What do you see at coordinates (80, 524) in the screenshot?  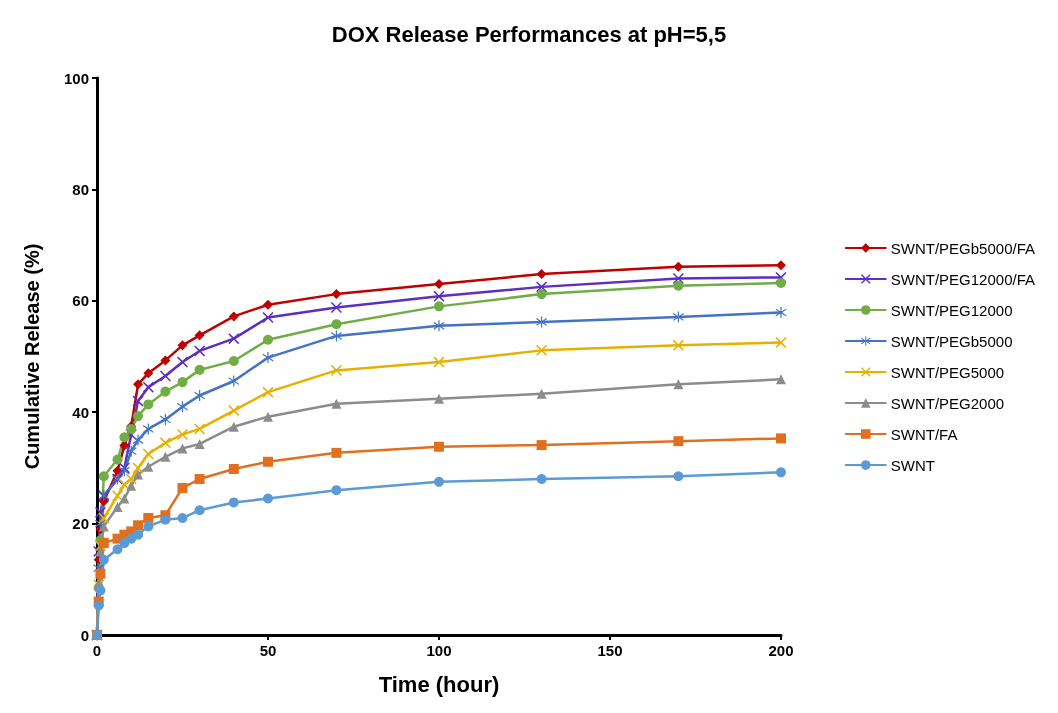 I see `y-tick-label: 20` at bounding box center [80, 524].